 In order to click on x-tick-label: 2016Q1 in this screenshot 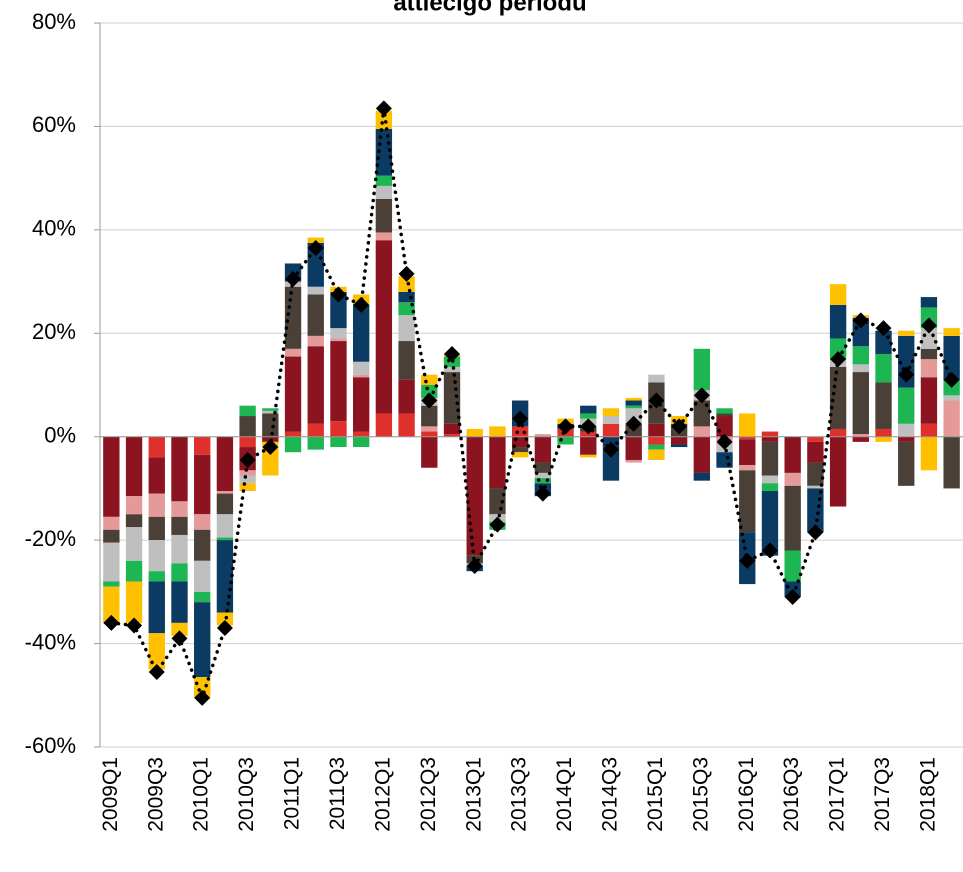, I will do `click(746, 794)`.